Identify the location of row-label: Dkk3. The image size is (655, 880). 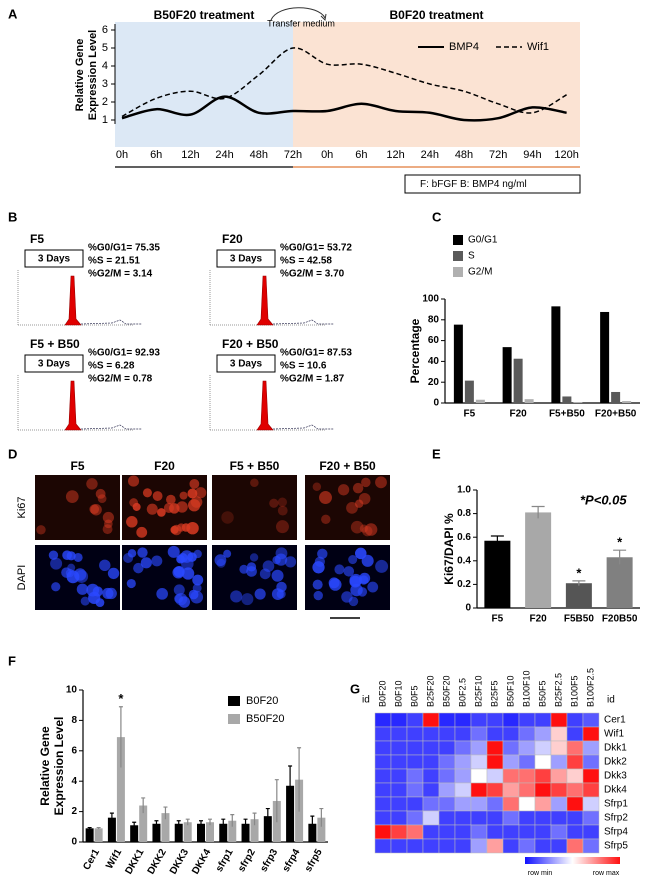
(615, 776).